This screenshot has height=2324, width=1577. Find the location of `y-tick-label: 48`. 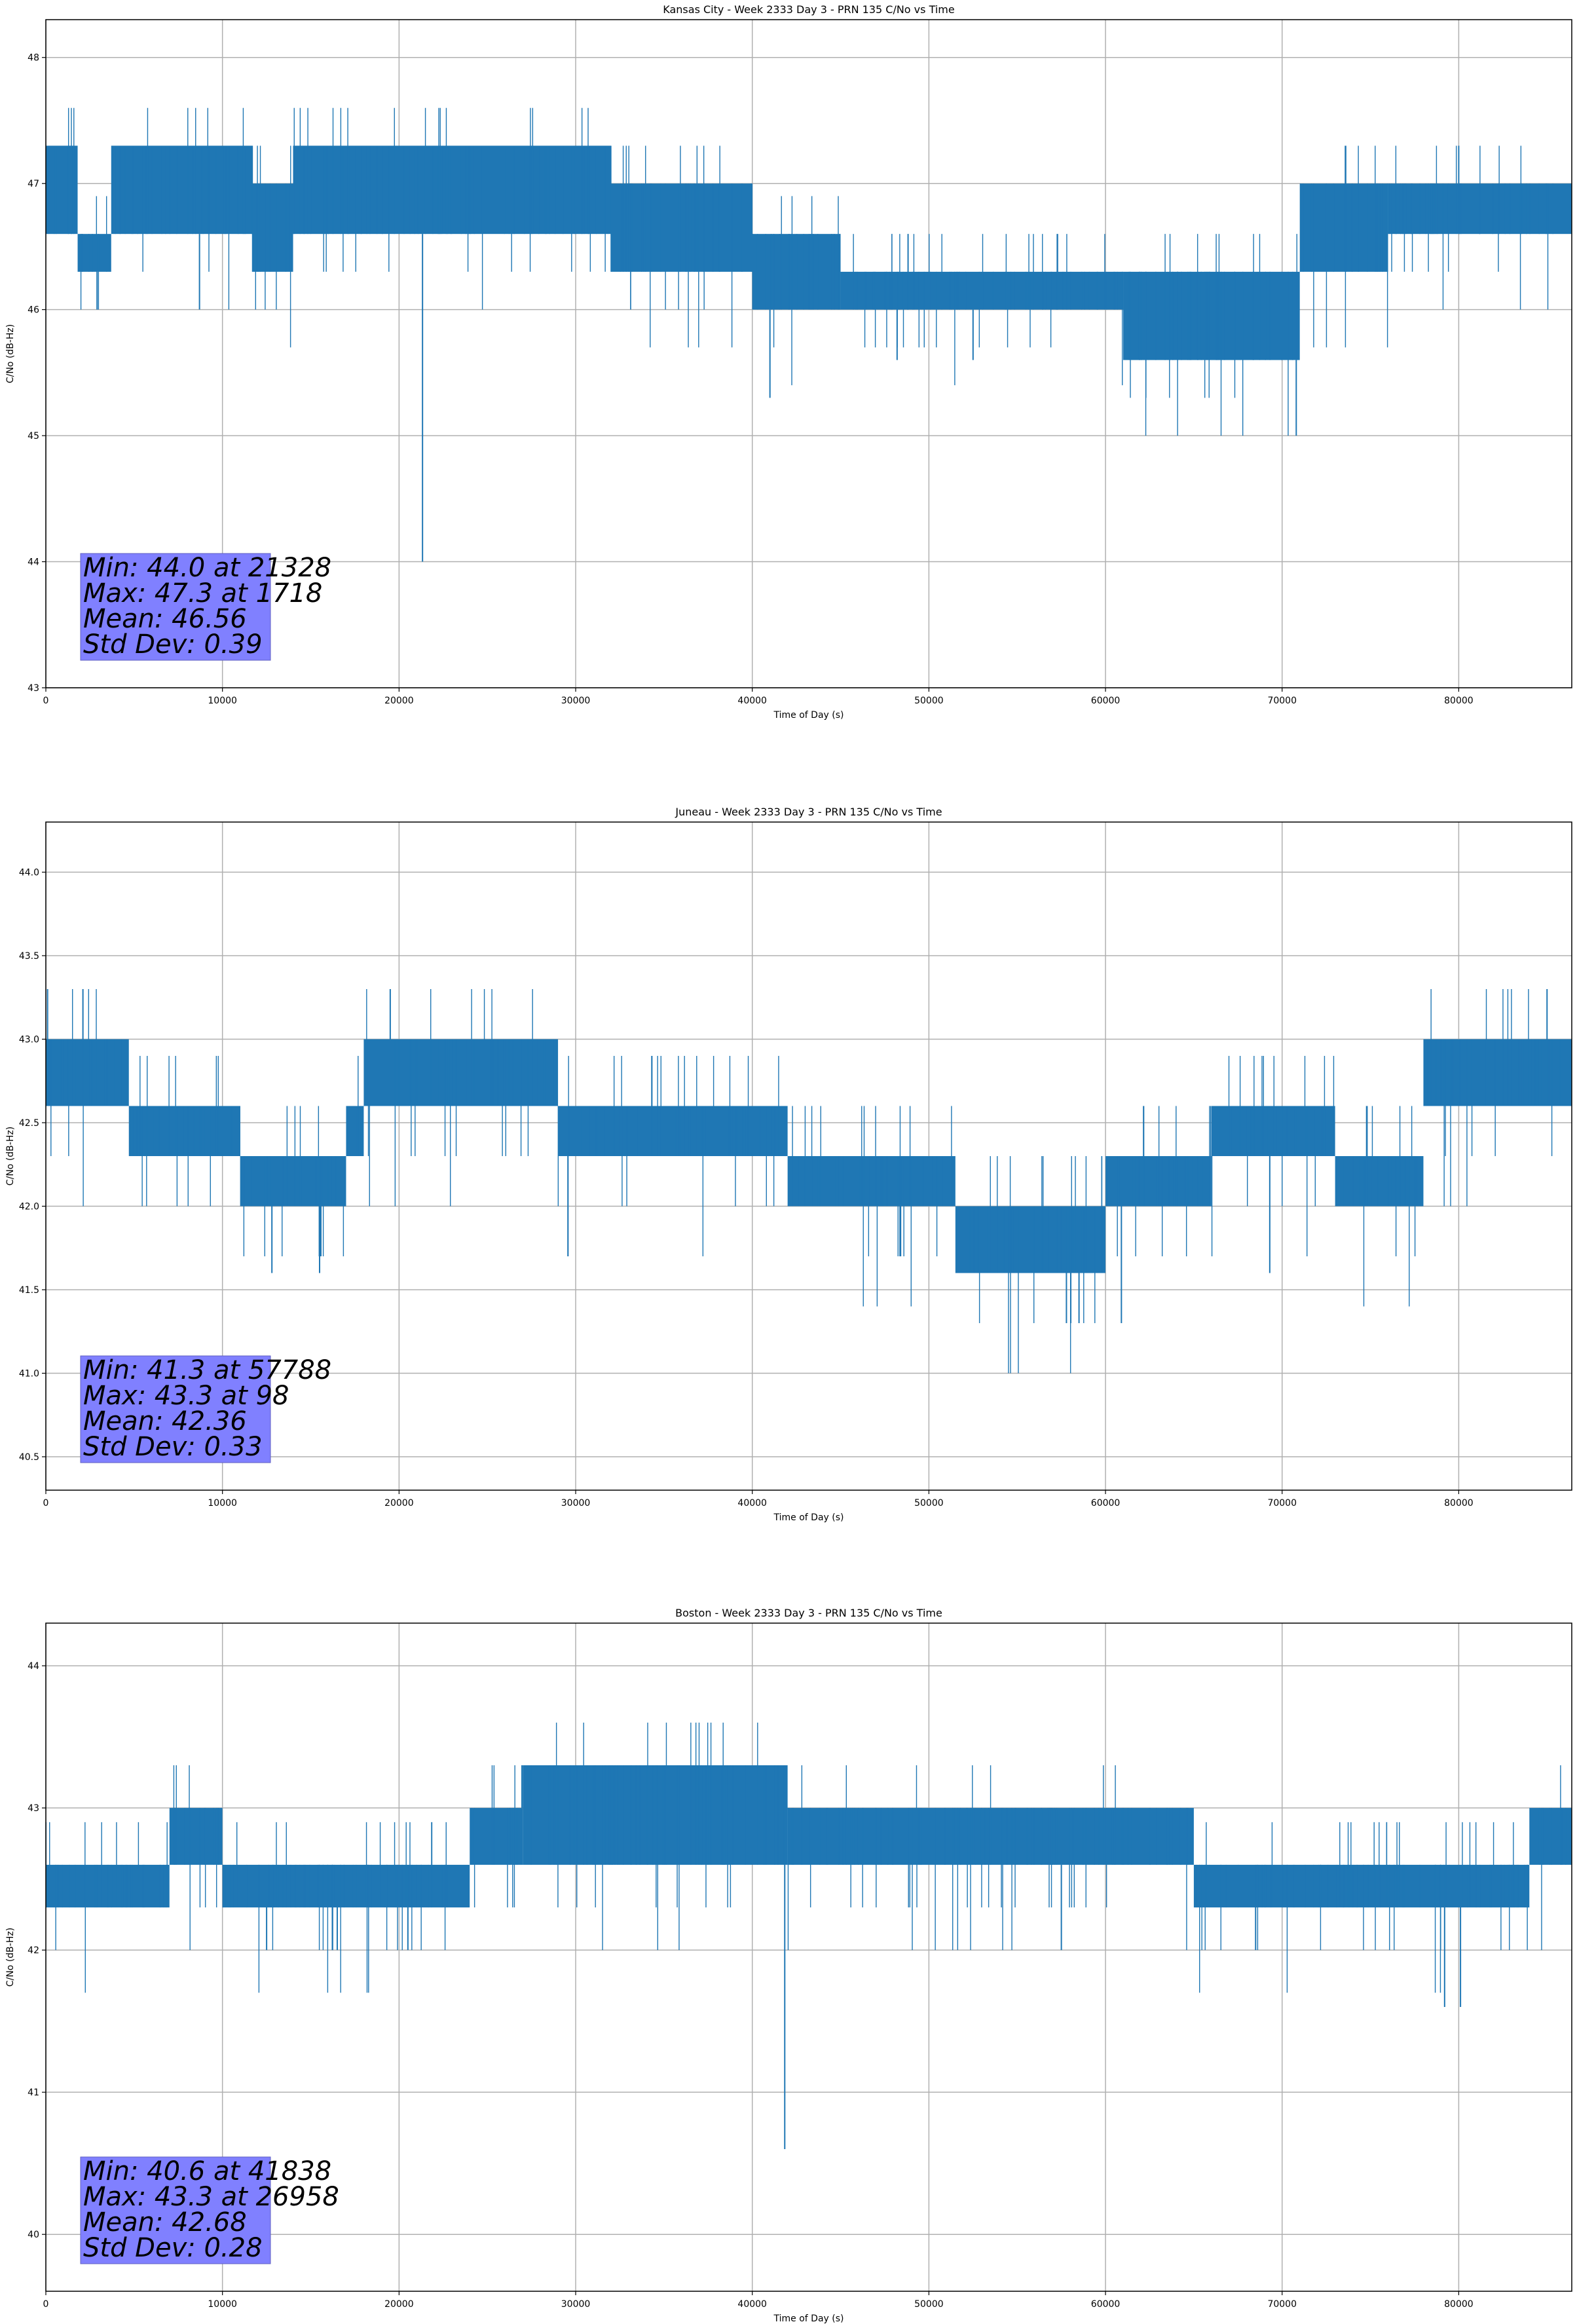

y-tick-label: 48 is located at coordinates (33, 58).